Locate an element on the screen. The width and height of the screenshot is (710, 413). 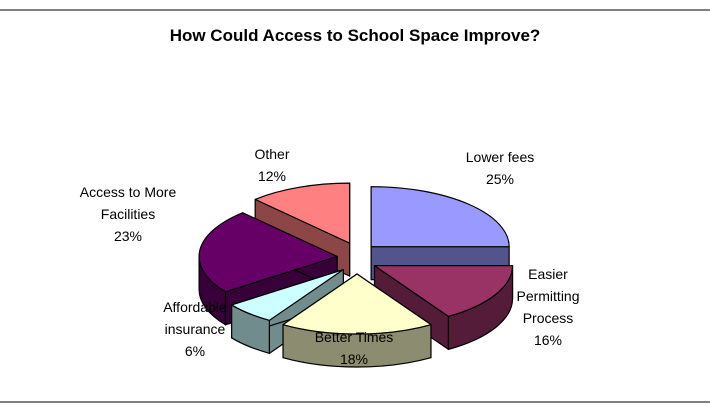
label-name: Other is located at coordinates (272, 154).